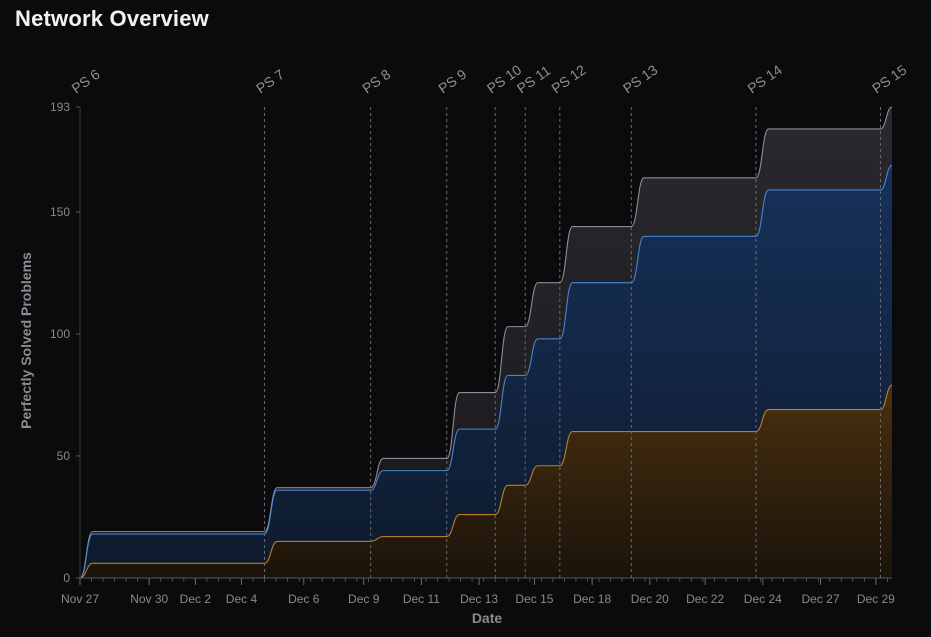 Image resolution: width=931 pixels, height=637 pixels. Describe the element at coordinates (304, 599) in the screenshot. I see `x-tick-label: Dec 6` at that location.